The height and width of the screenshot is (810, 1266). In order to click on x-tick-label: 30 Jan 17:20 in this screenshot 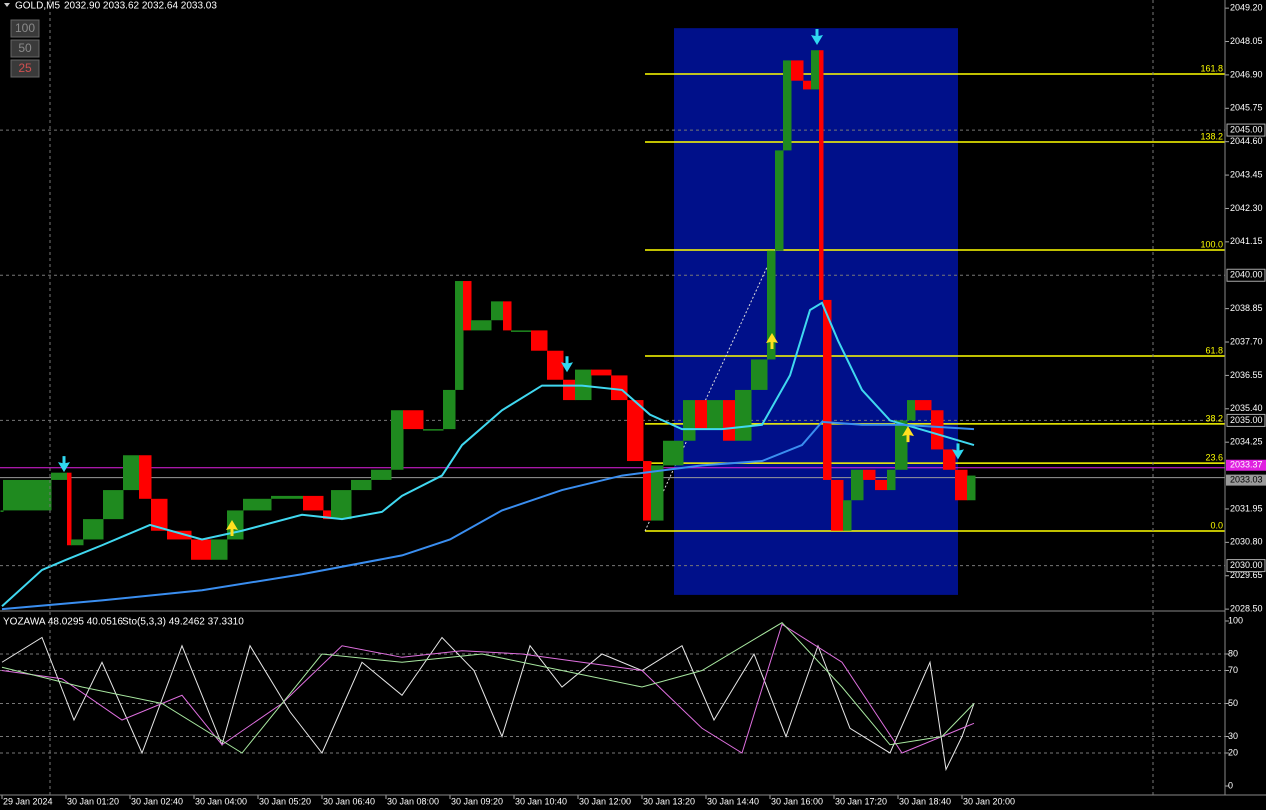, I will do `click(861, 801)`.